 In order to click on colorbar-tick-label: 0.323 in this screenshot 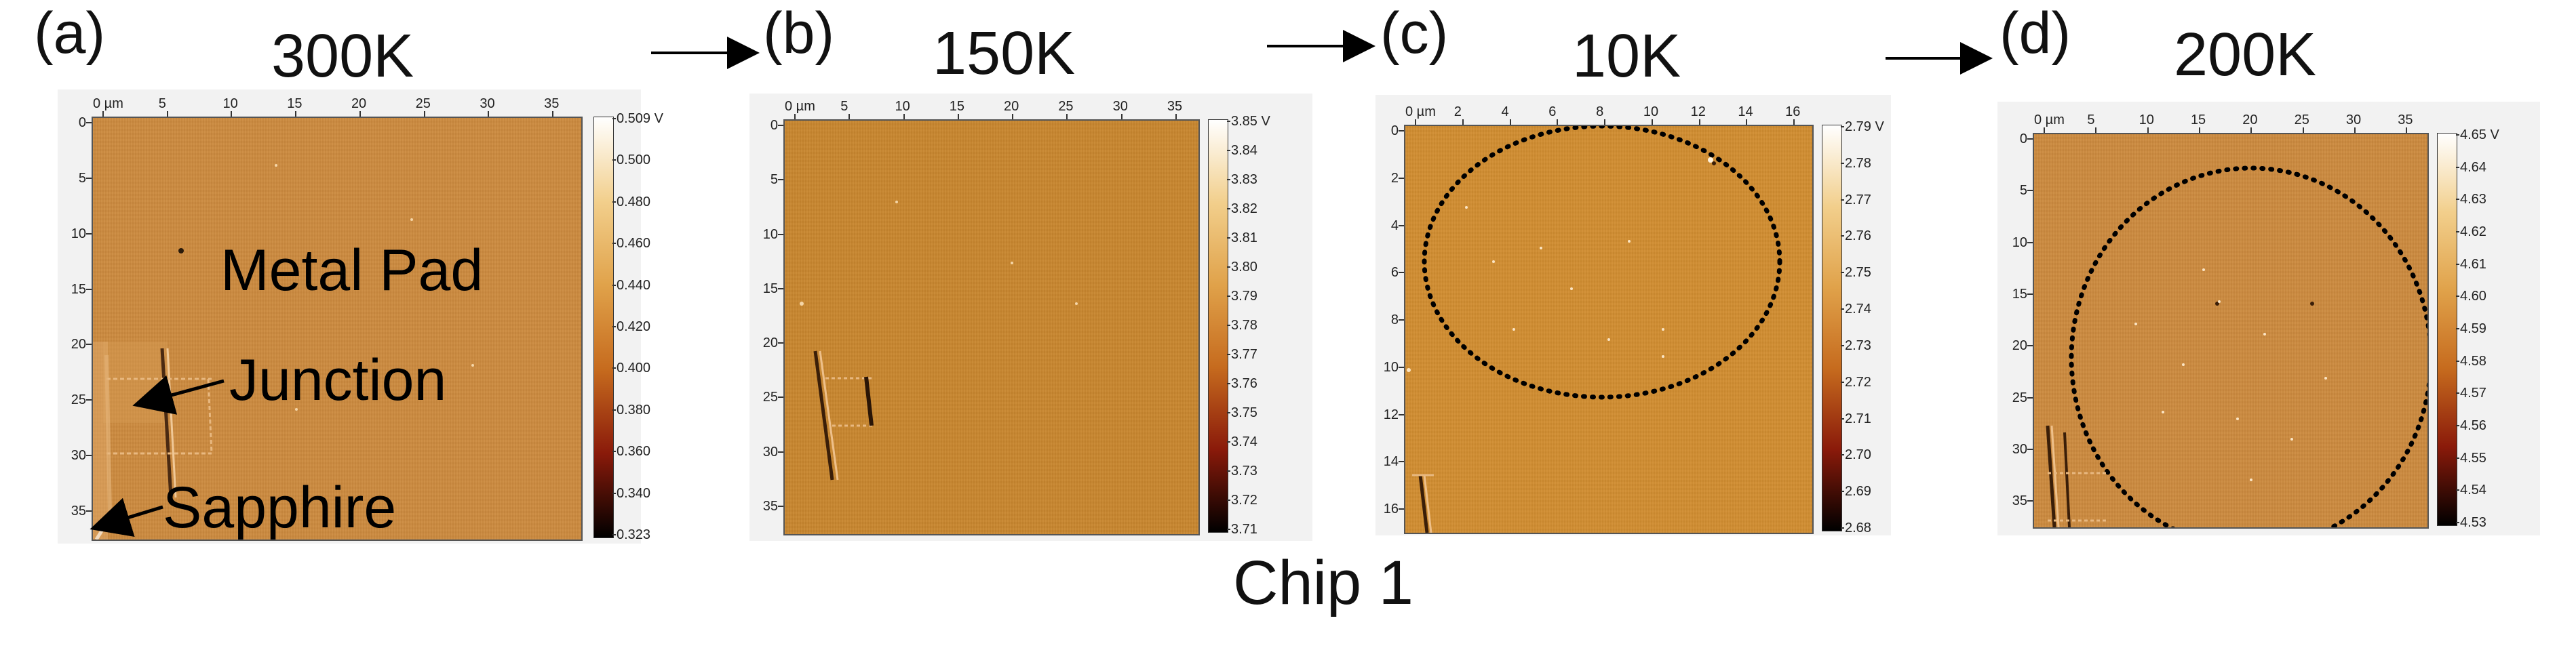, I will do `click(634, 534)`.